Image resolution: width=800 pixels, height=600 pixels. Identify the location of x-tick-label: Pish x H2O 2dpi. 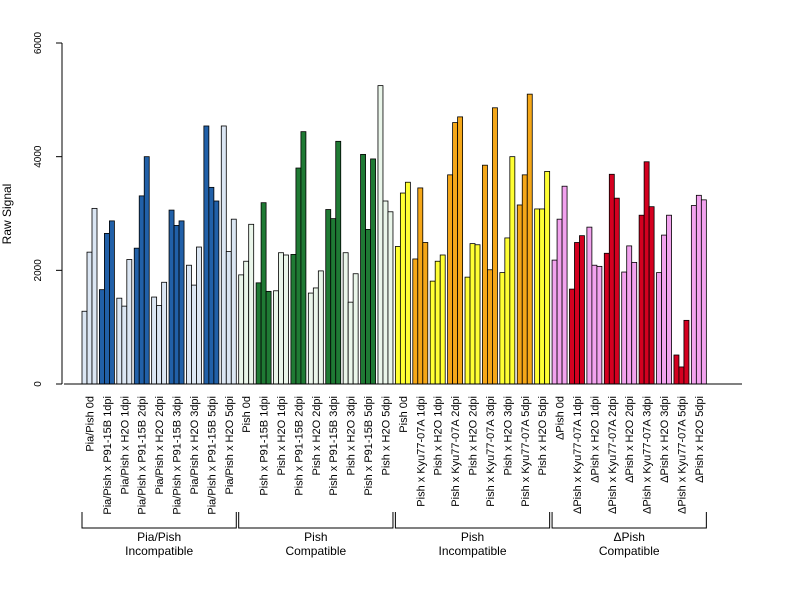
(474, 435).